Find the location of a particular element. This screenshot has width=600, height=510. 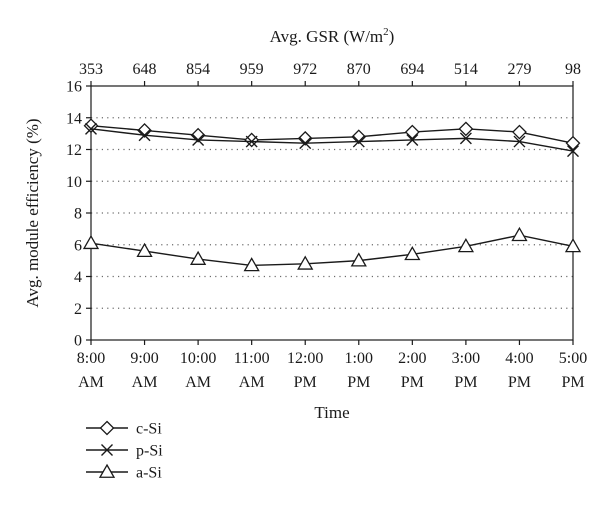

legend-item-c-si: c-Si is located at coordinates (124, 429).